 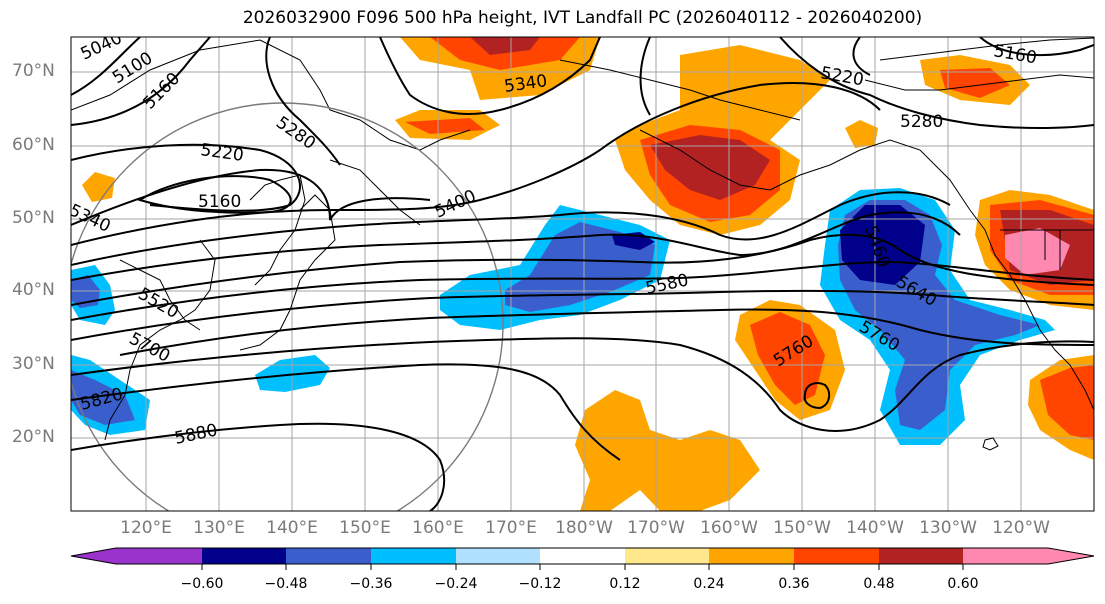 What do you see at coordinates (625, 584) in the screenshot?
I see `colorbar-tick-label: 0.12` at bounding box center [625, 584].